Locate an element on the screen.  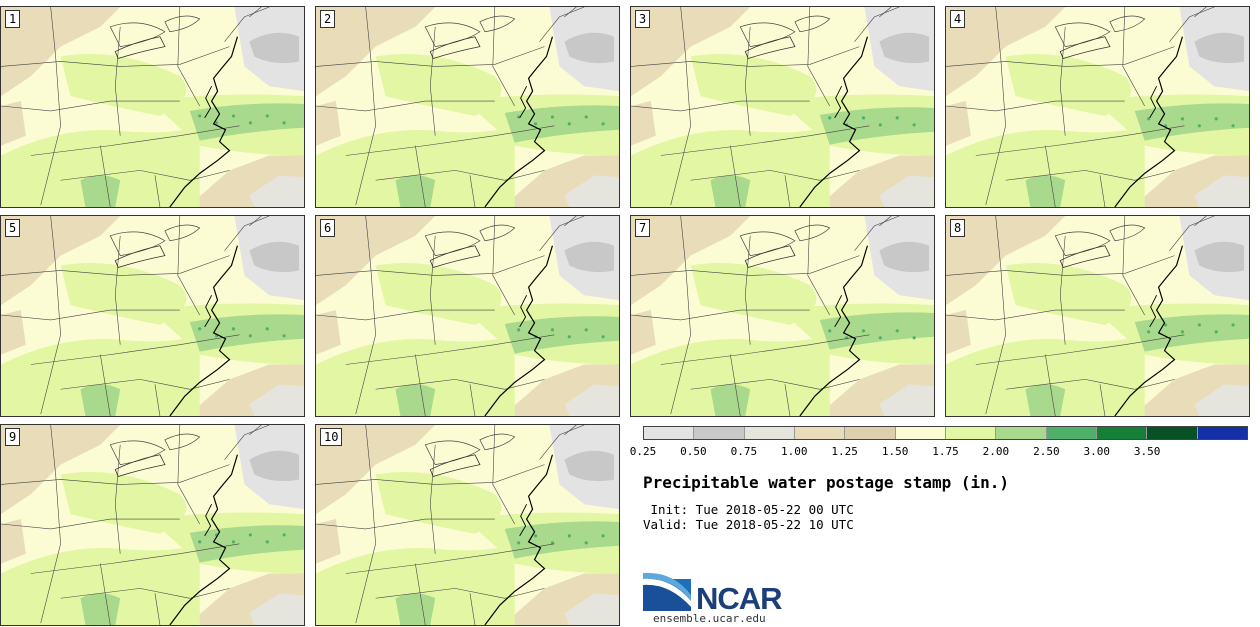
map-panel: 3 is located at coordinates (782, 107).